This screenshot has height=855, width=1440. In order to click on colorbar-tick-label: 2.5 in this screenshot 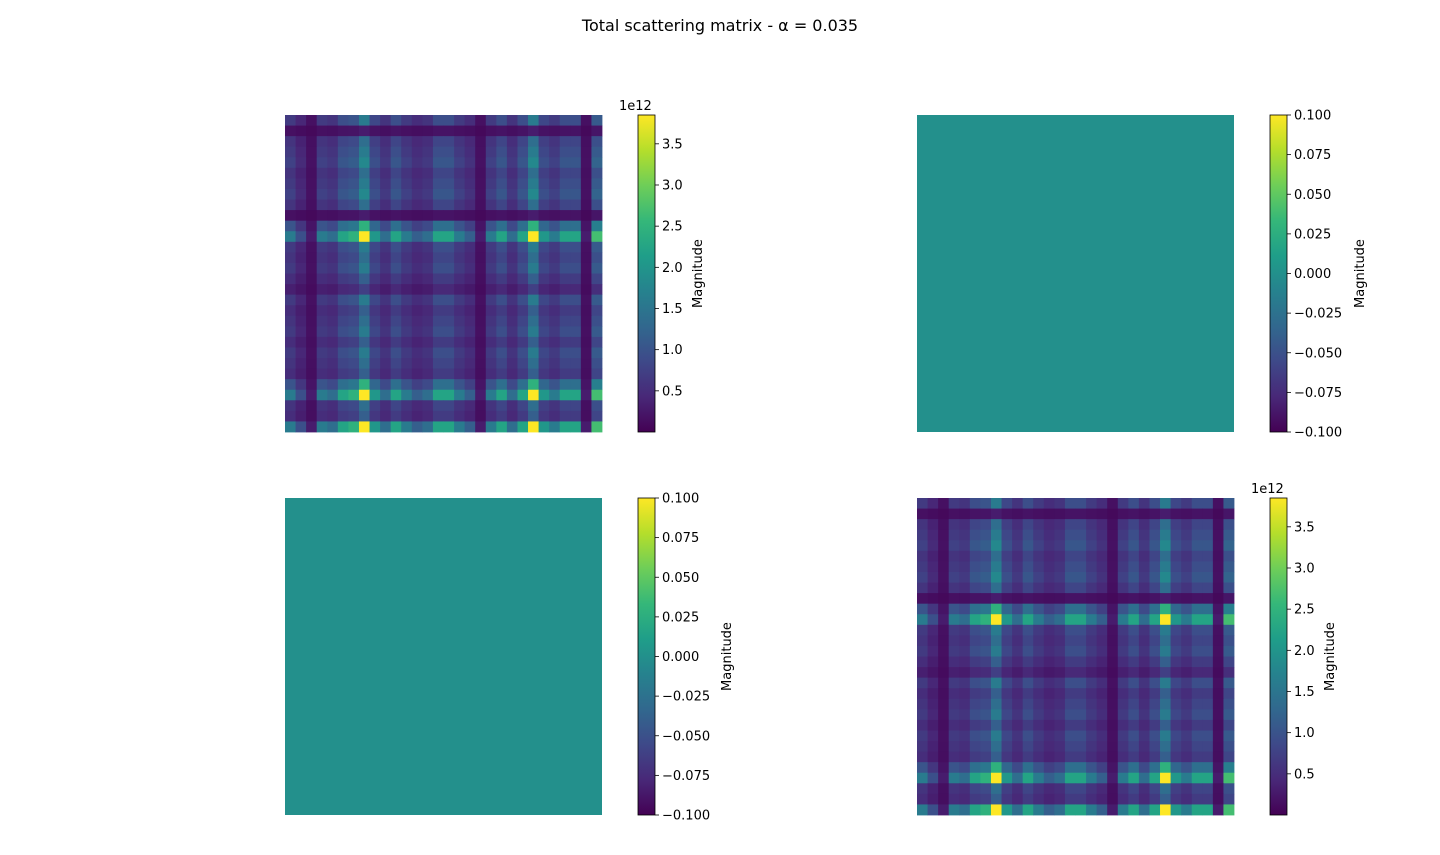, I will do `click(672, 227)`.